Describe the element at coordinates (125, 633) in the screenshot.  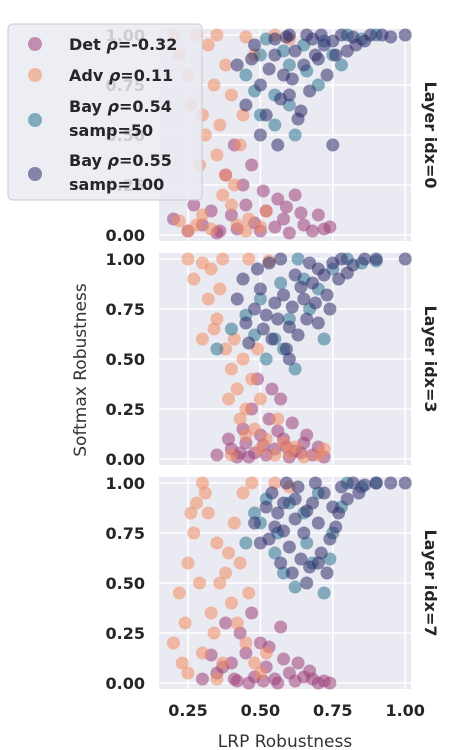
I see `y-tick-label: 0.25` at that location.